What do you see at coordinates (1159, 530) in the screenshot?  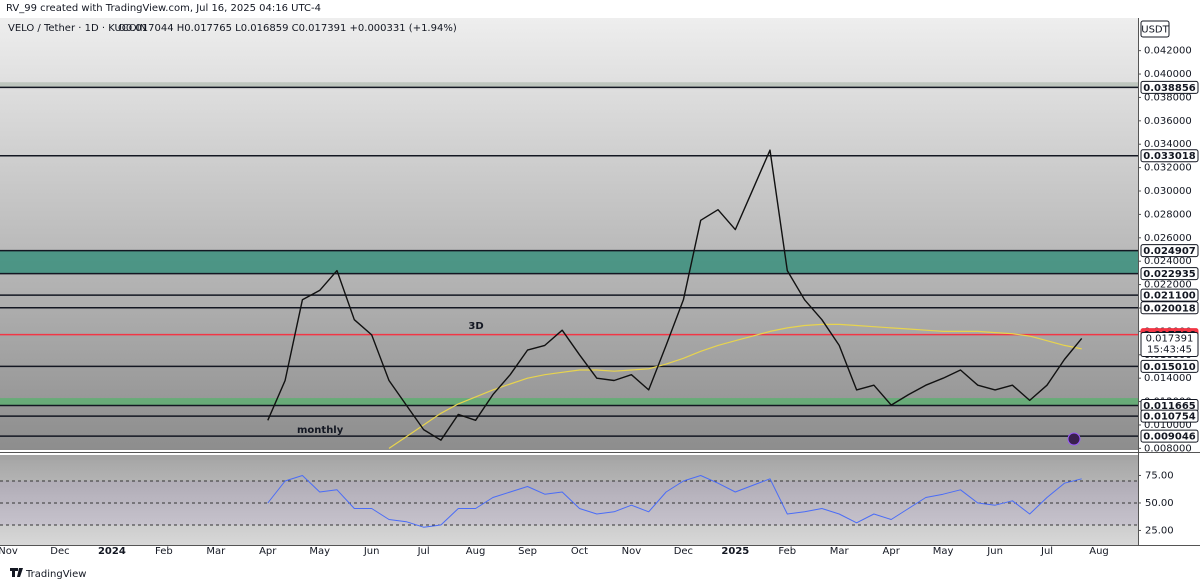 I see `rsi-tick-label: 25.00` at bounding box center [1159, 530].